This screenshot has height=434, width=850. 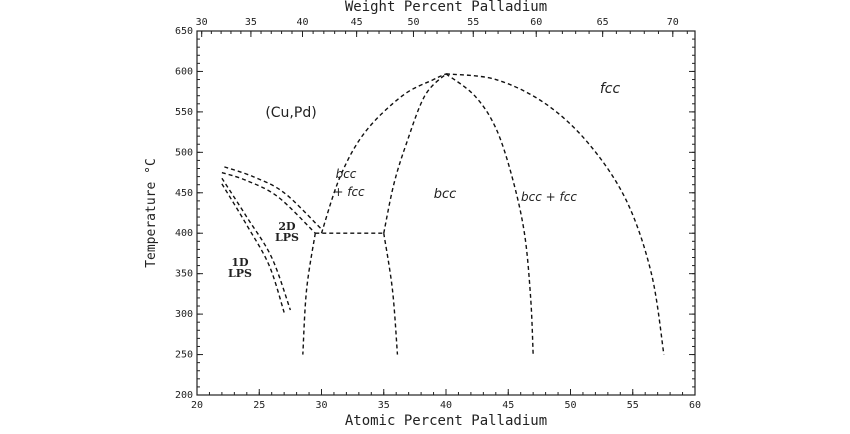 What do you see at coordinates (259, 405) in the screenshot?
I see `bottom-tick-label: 25` at bounding box center [259, 405].